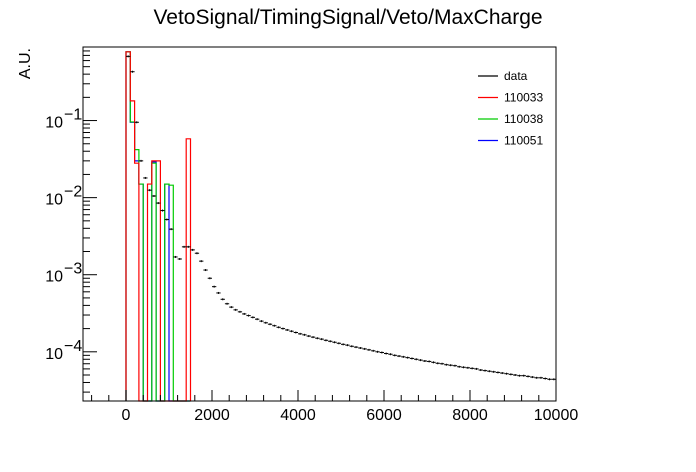 Image resolution: width=696 pixels, height=472 pixels. I want to click on legend-entry-110051: 110051, so click(510, 141).